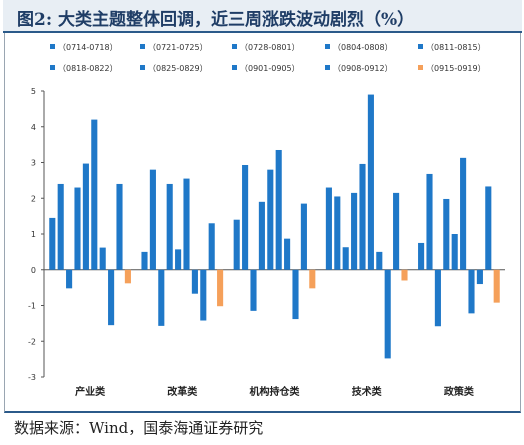 The image size is (524, 445). I want to click on y-tick-label-1: 1, so click(33, 234).